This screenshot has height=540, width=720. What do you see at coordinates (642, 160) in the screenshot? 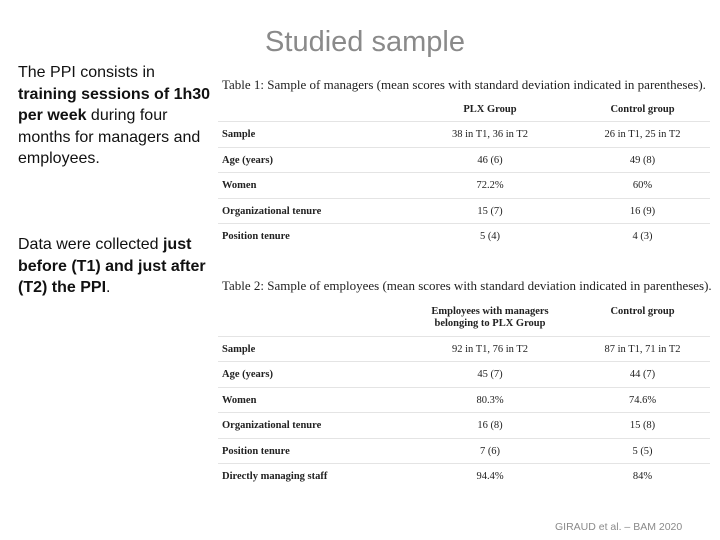
I see `table-cell: 49 (8)` at bounding box center [642, 160].